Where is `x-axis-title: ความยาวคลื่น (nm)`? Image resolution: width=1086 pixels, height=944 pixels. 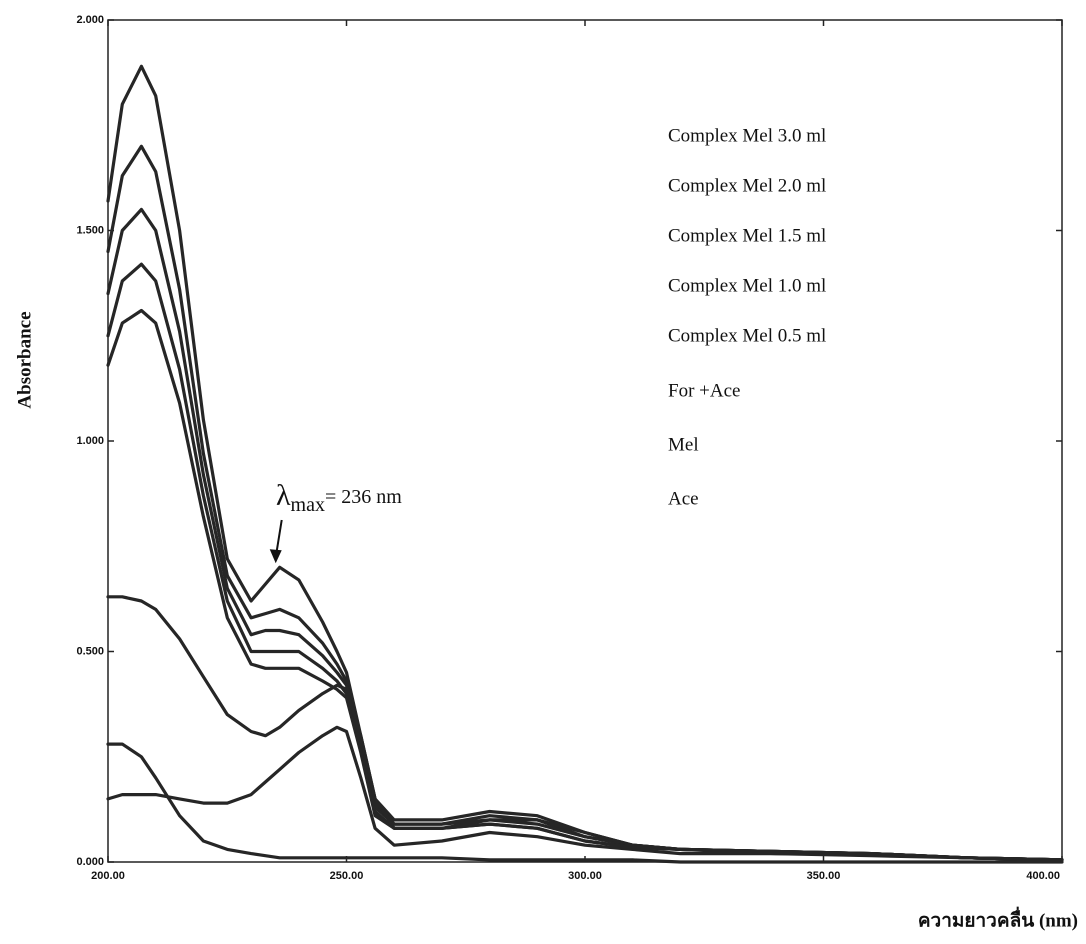 x-axis-title: ความยาวคลื่น (nm) is located at coordinates (998, 918).